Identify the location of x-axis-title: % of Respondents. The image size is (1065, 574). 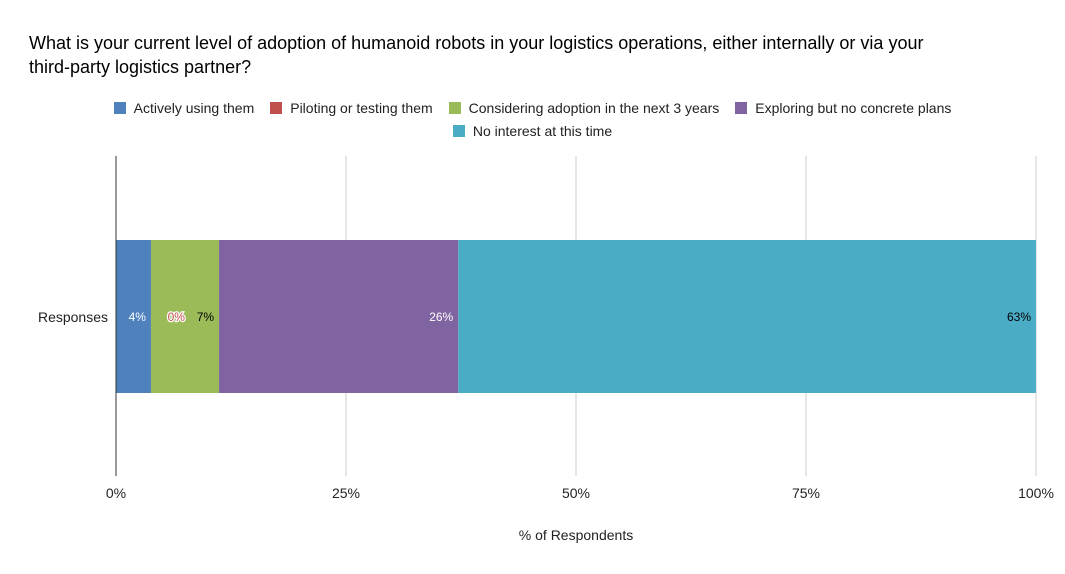
(576, 535).